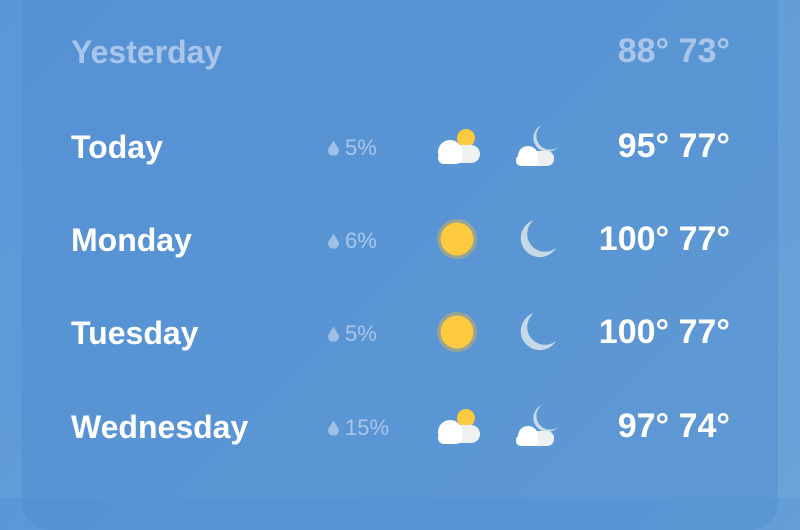 This screenshot has width=800, height=530. I want to click on precip-chance: 6%, so click(361, 240).